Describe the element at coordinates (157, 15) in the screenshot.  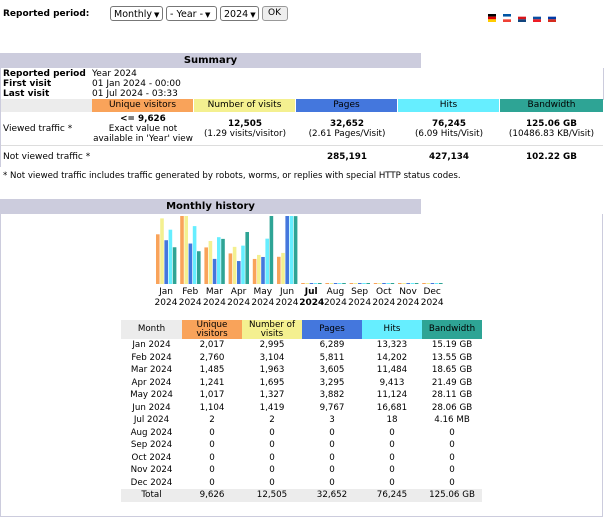
I see `chevron-down-icon: ▼` at that location.